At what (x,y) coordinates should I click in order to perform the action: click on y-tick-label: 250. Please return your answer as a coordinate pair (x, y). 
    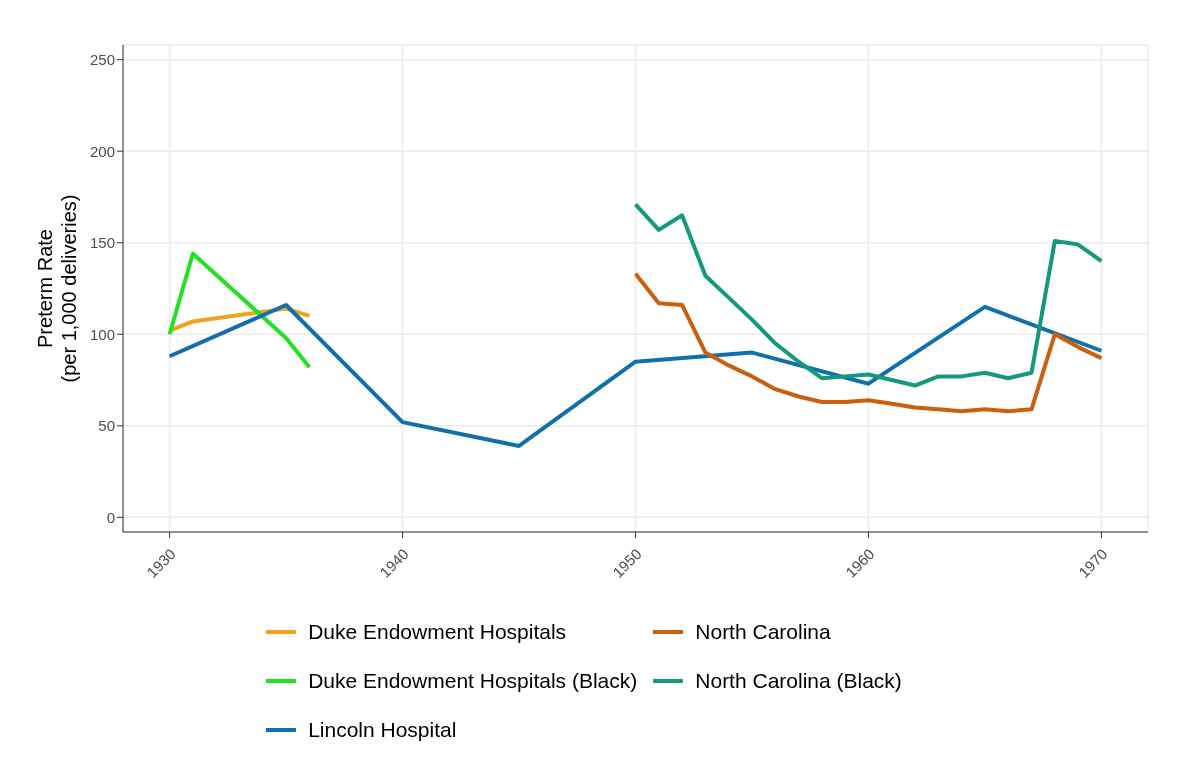
    Looking at the image, I should click on (102, 59).